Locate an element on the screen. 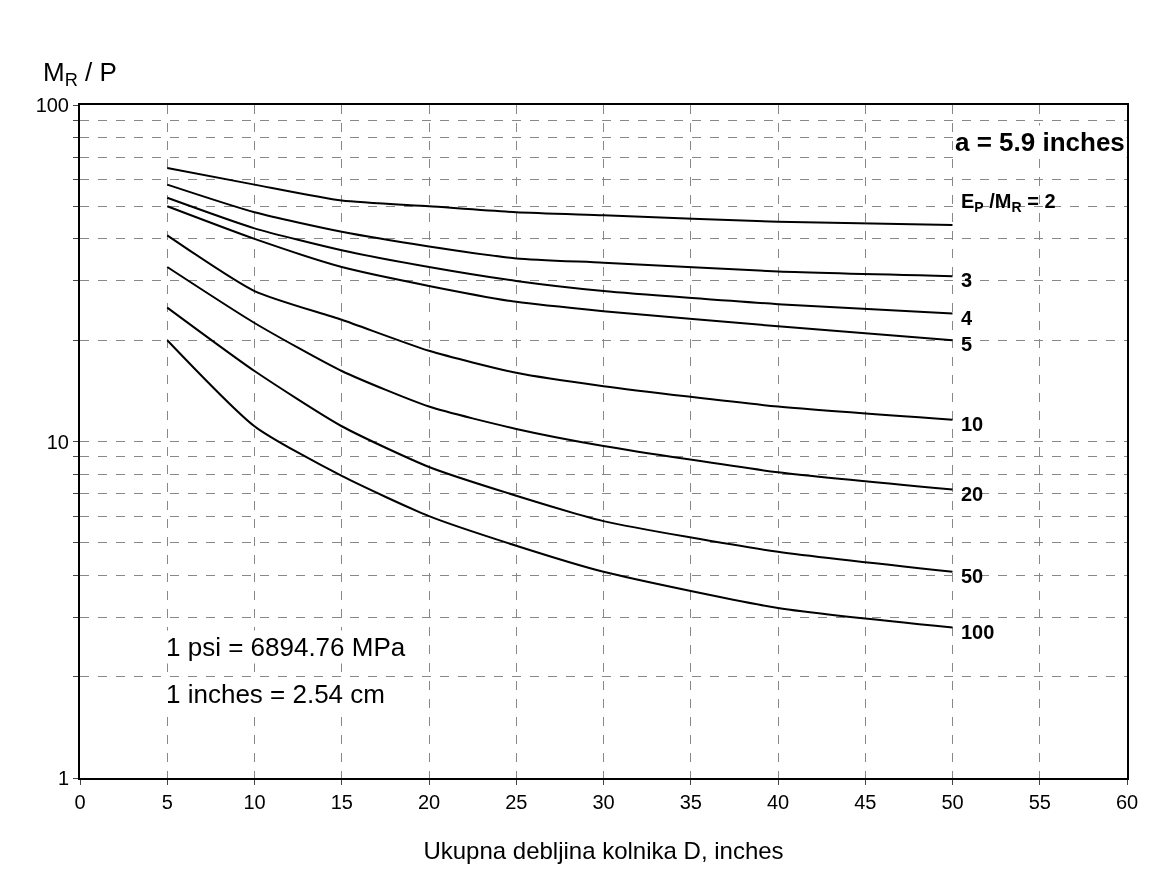  y-axis-title: M$_{R}$ / P is located at coordinates (80, 74).